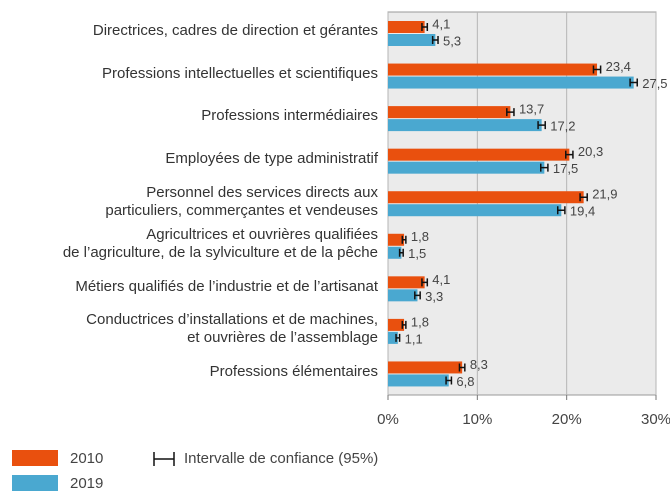  Describe the element at coordinates (590, 151) in the screenshot. I see `value-label: 20,3` at that location.